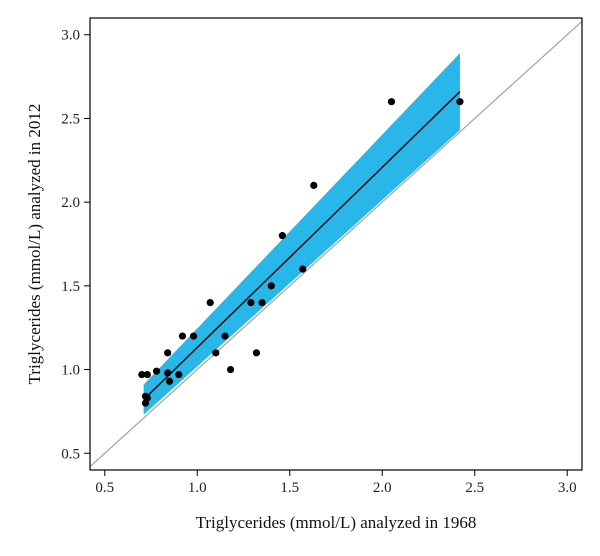  Describe the element at coordinates (34, 244) in the screenshot. I see `y-axis-label: Triglycerides (mmol/L) analyzed in 2012` at that location.